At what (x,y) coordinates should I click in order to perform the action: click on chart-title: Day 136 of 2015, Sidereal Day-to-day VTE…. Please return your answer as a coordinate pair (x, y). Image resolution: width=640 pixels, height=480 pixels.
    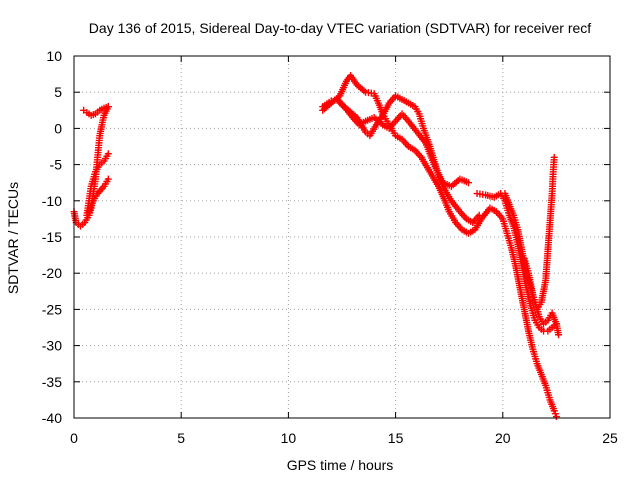
    Looking at the image, I should click on (340, 28).